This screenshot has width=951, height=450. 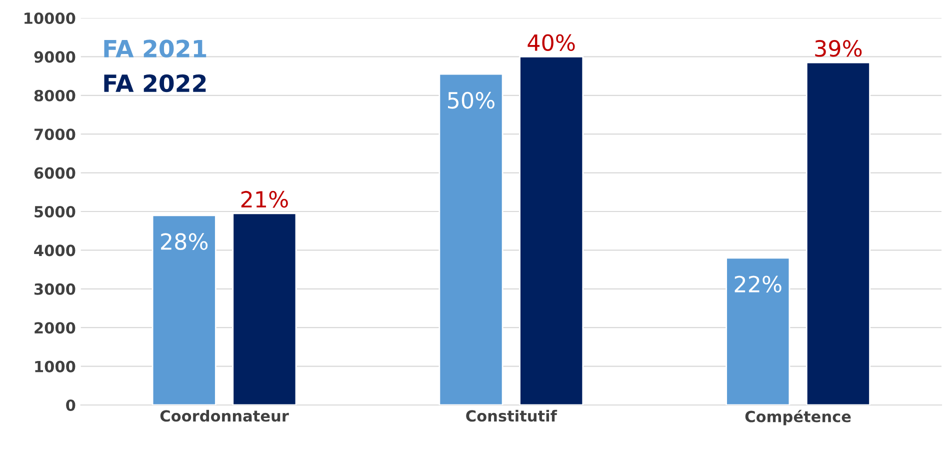 What do you see at coordinates (55, 366) in the screenshot?
I see `y-tick-label: 1000` at bounding box center [55, 366].